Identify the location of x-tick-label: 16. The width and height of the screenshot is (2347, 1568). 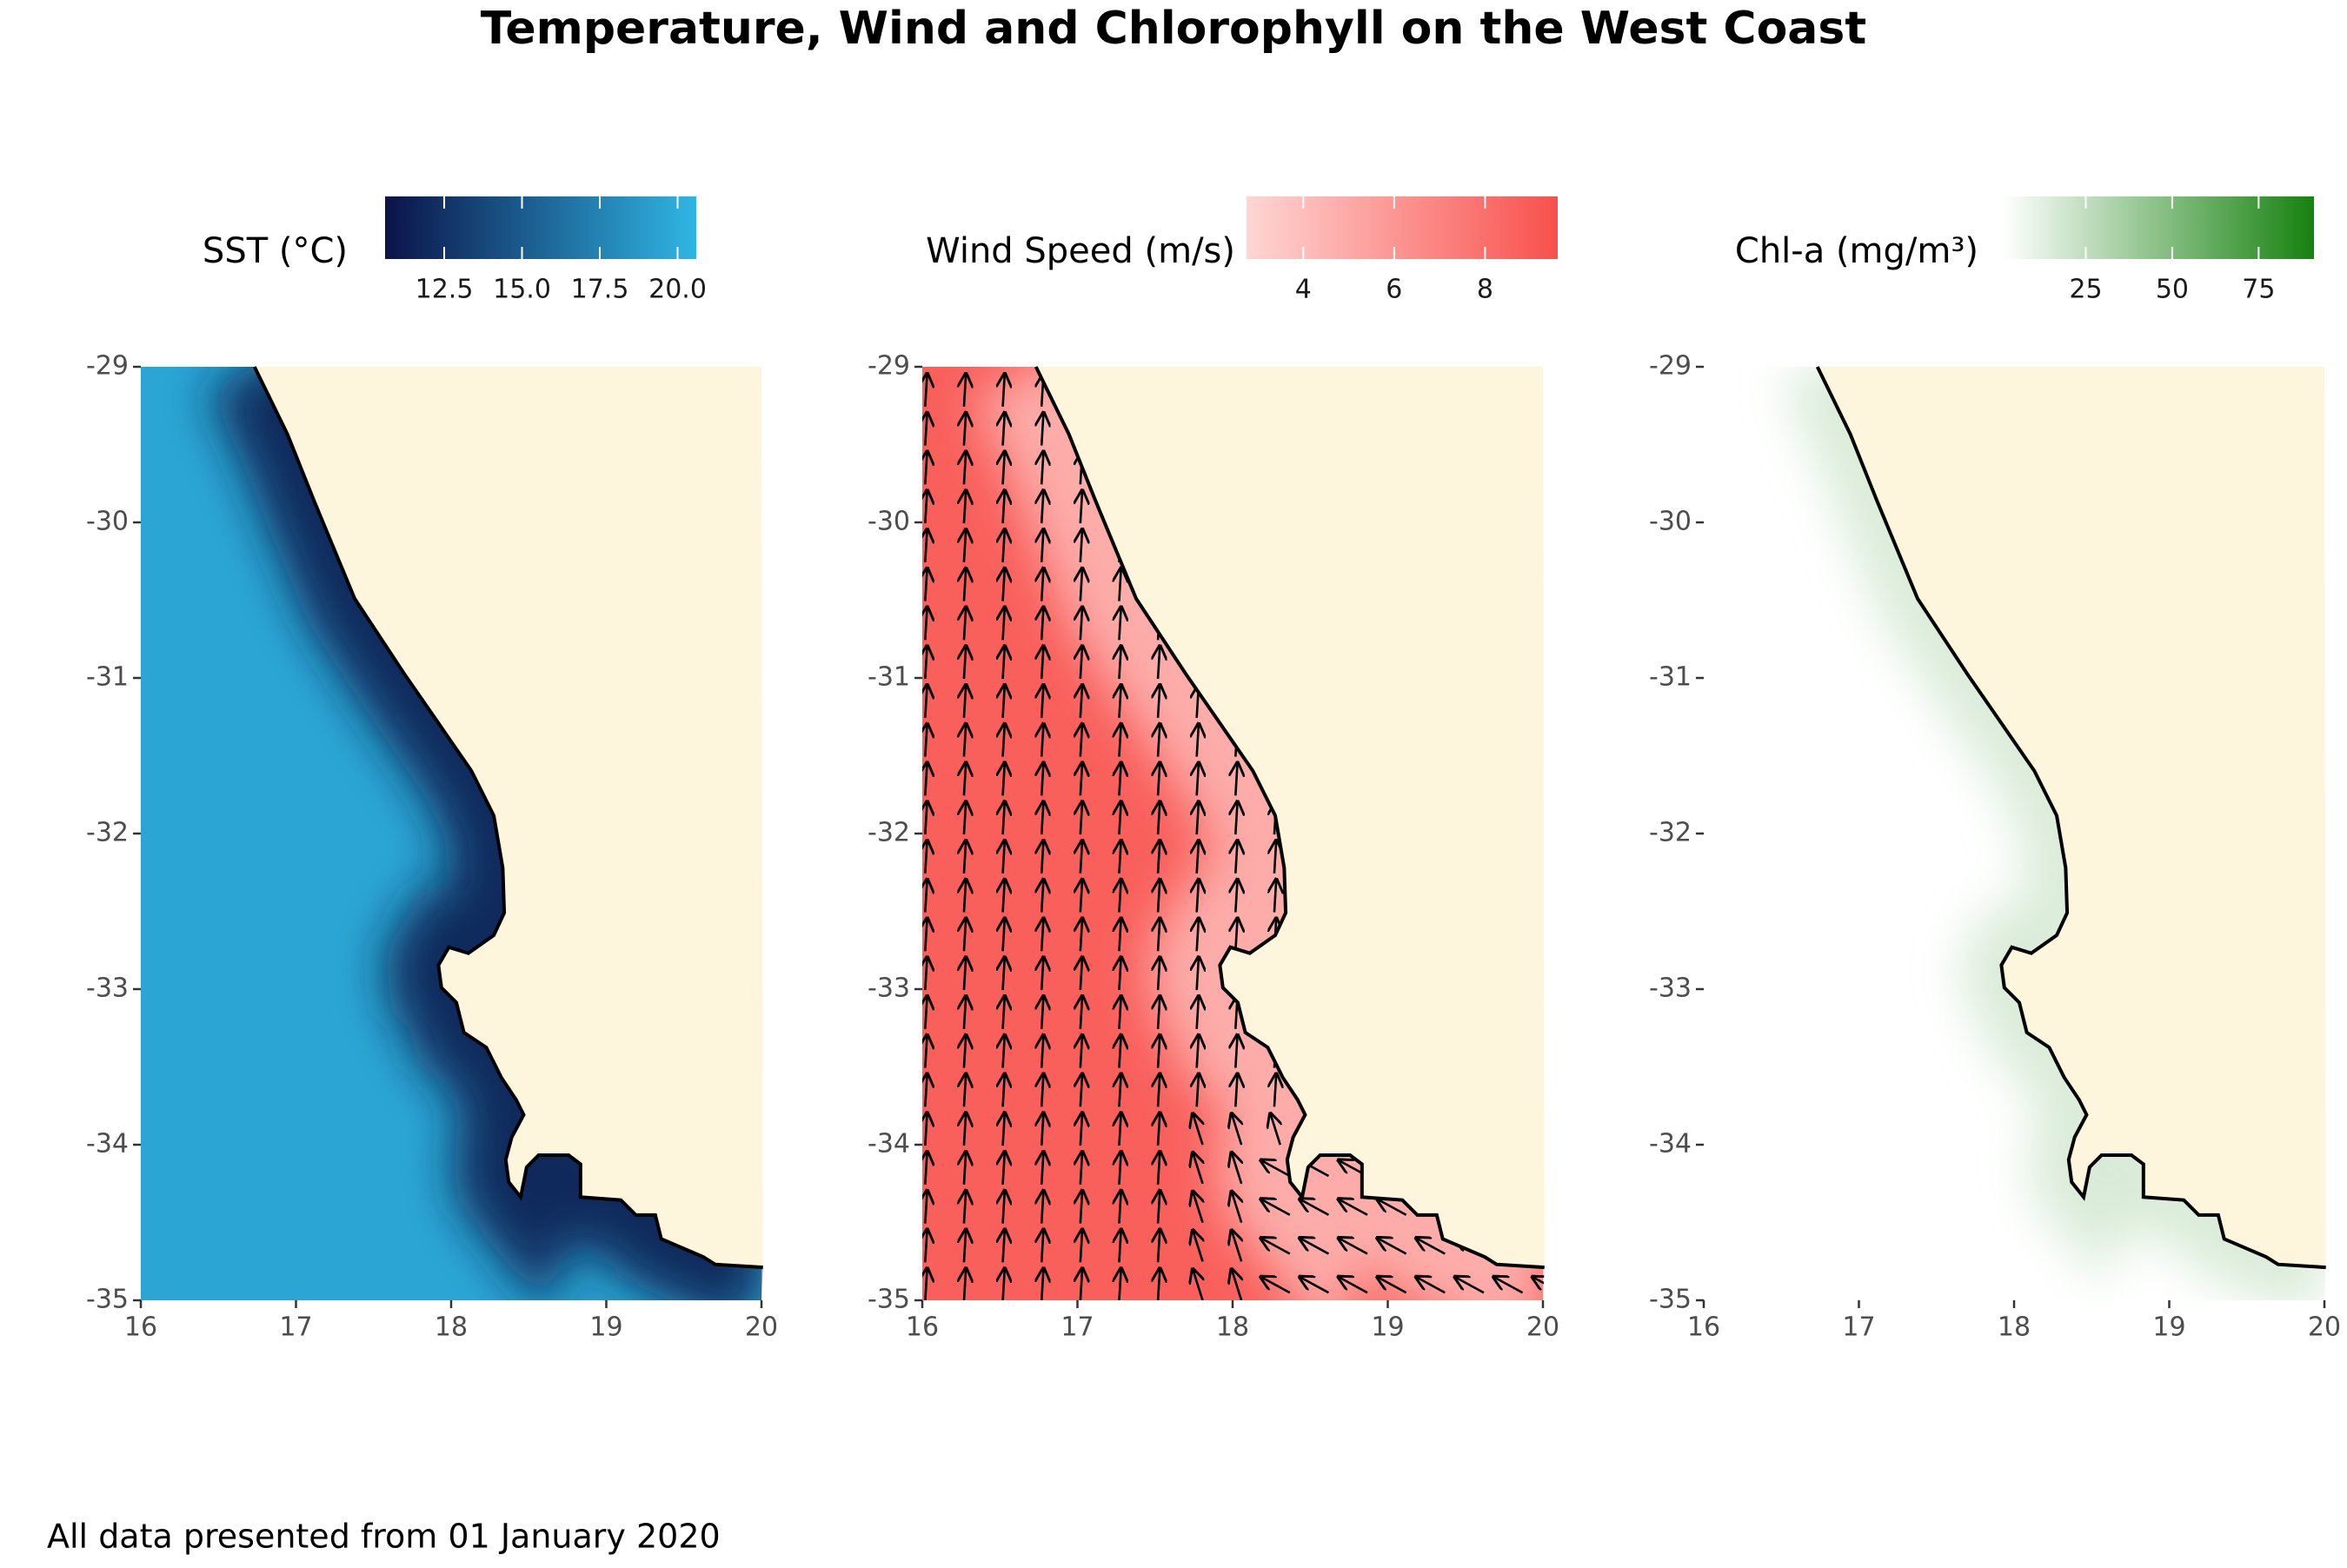
(1704, 1327).